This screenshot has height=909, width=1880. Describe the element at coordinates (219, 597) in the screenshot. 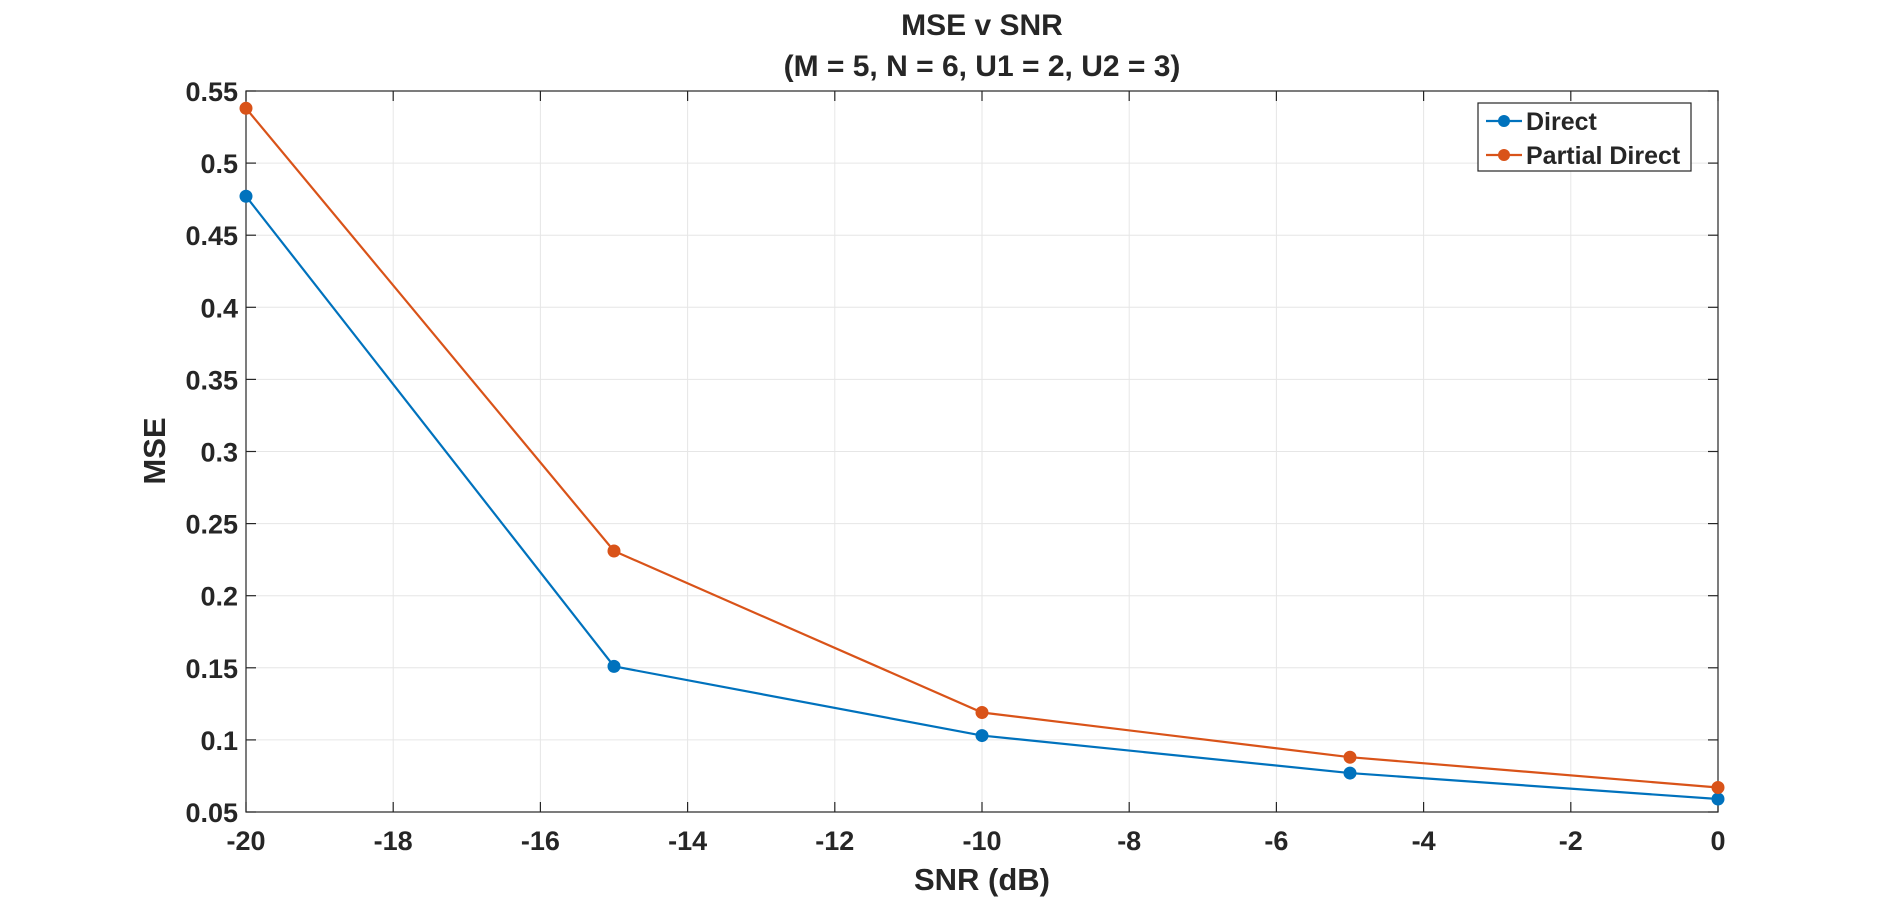

I see `y-tick-label: 0.2` at that location.